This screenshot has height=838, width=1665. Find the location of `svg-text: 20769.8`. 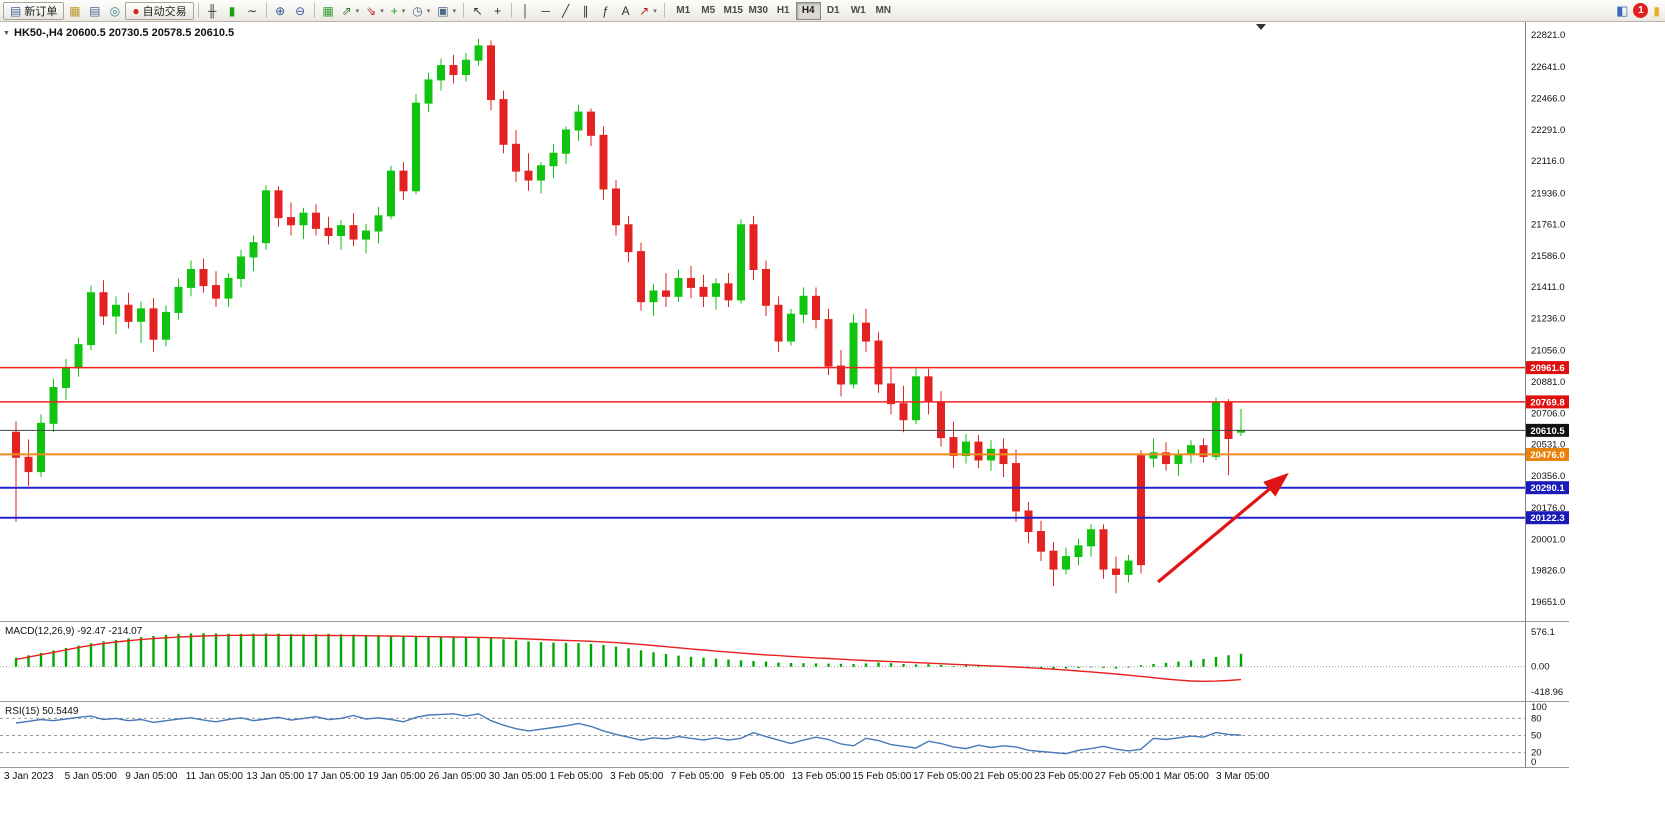

svg-text: 20769.8 is located at coordinates (1547, 402).